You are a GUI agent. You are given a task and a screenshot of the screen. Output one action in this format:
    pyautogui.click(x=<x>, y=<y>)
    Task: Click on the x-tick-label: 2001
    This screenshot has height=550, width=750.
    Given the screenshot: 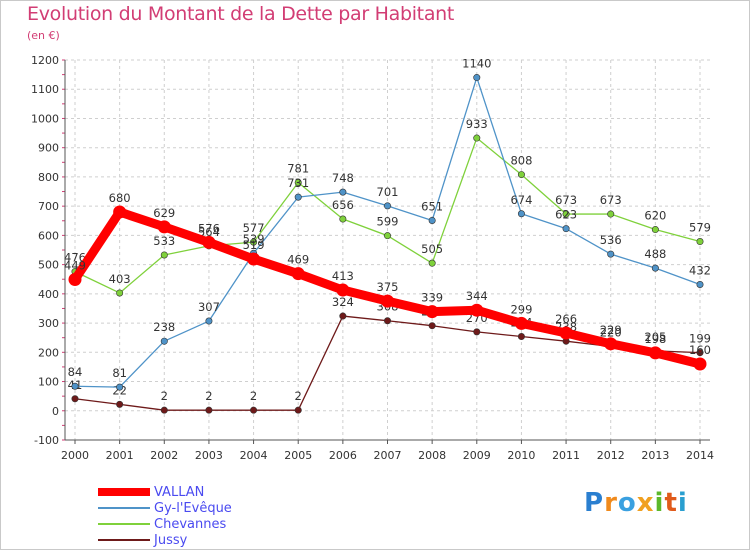 What is the action you would take?
    pyautogui.click(x=120, y=455)
    